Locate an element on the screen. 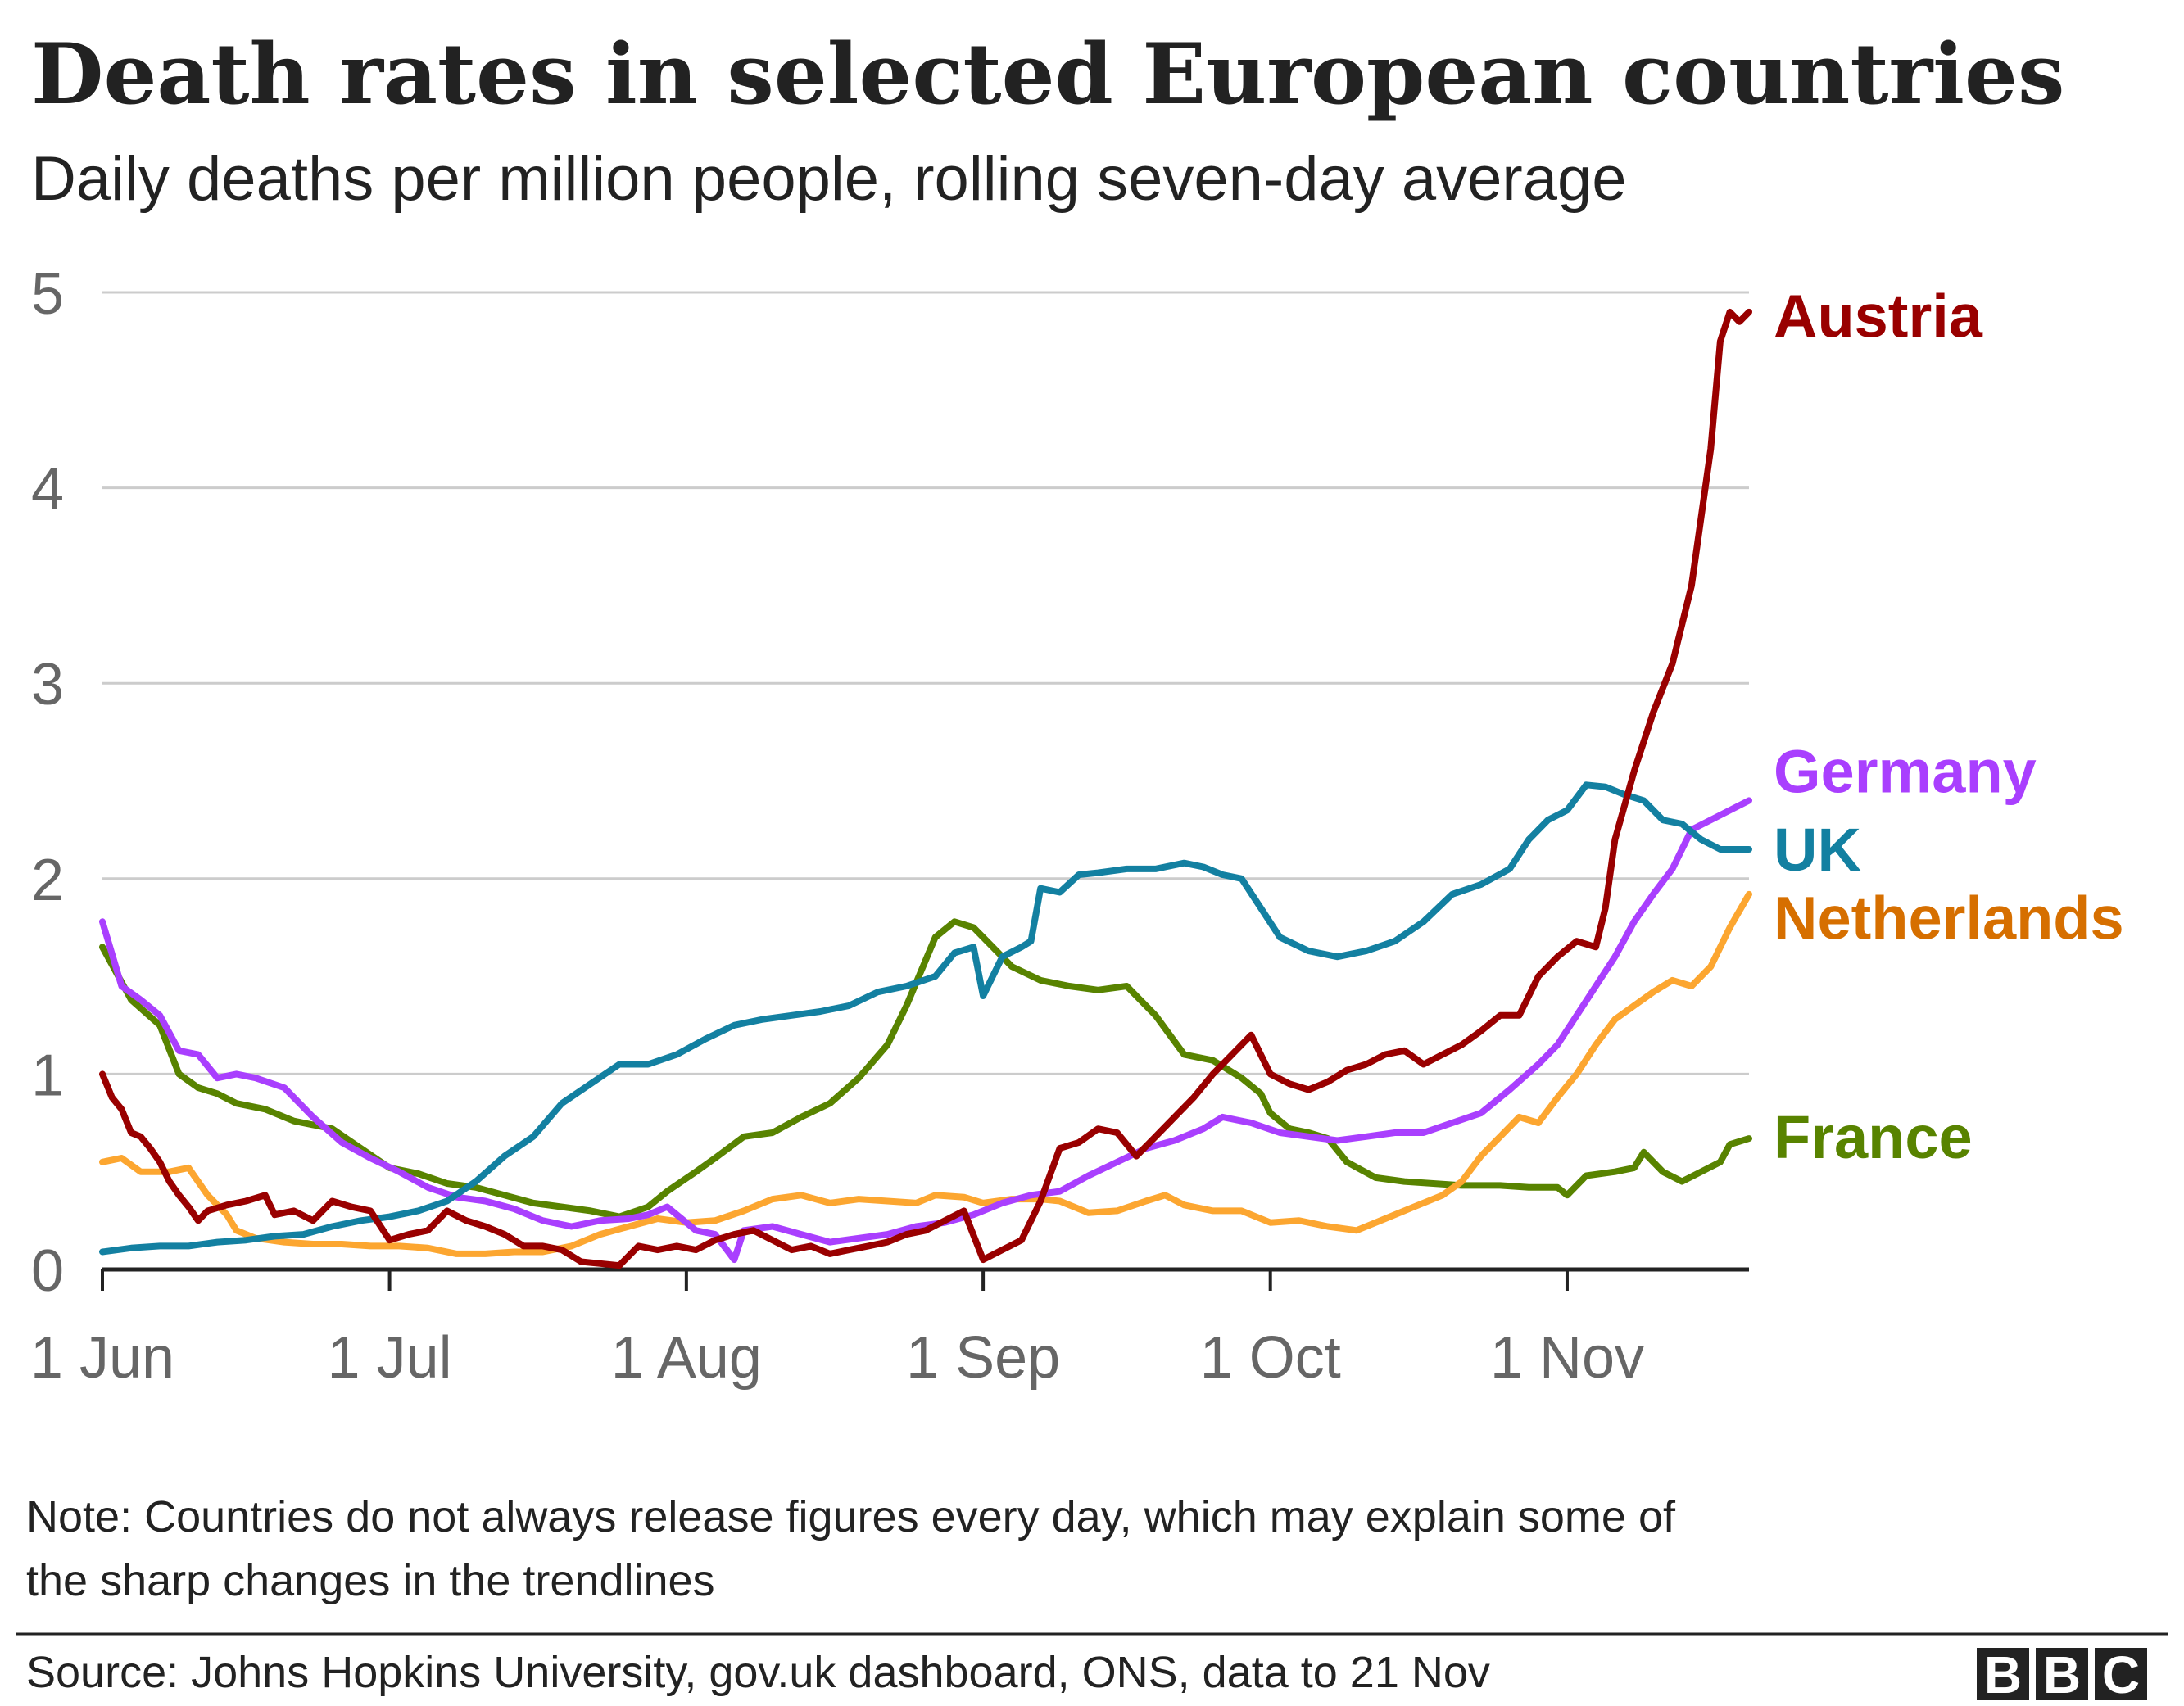  bbc-logo-letter-1: B is located at coordinates (2003, 1674).